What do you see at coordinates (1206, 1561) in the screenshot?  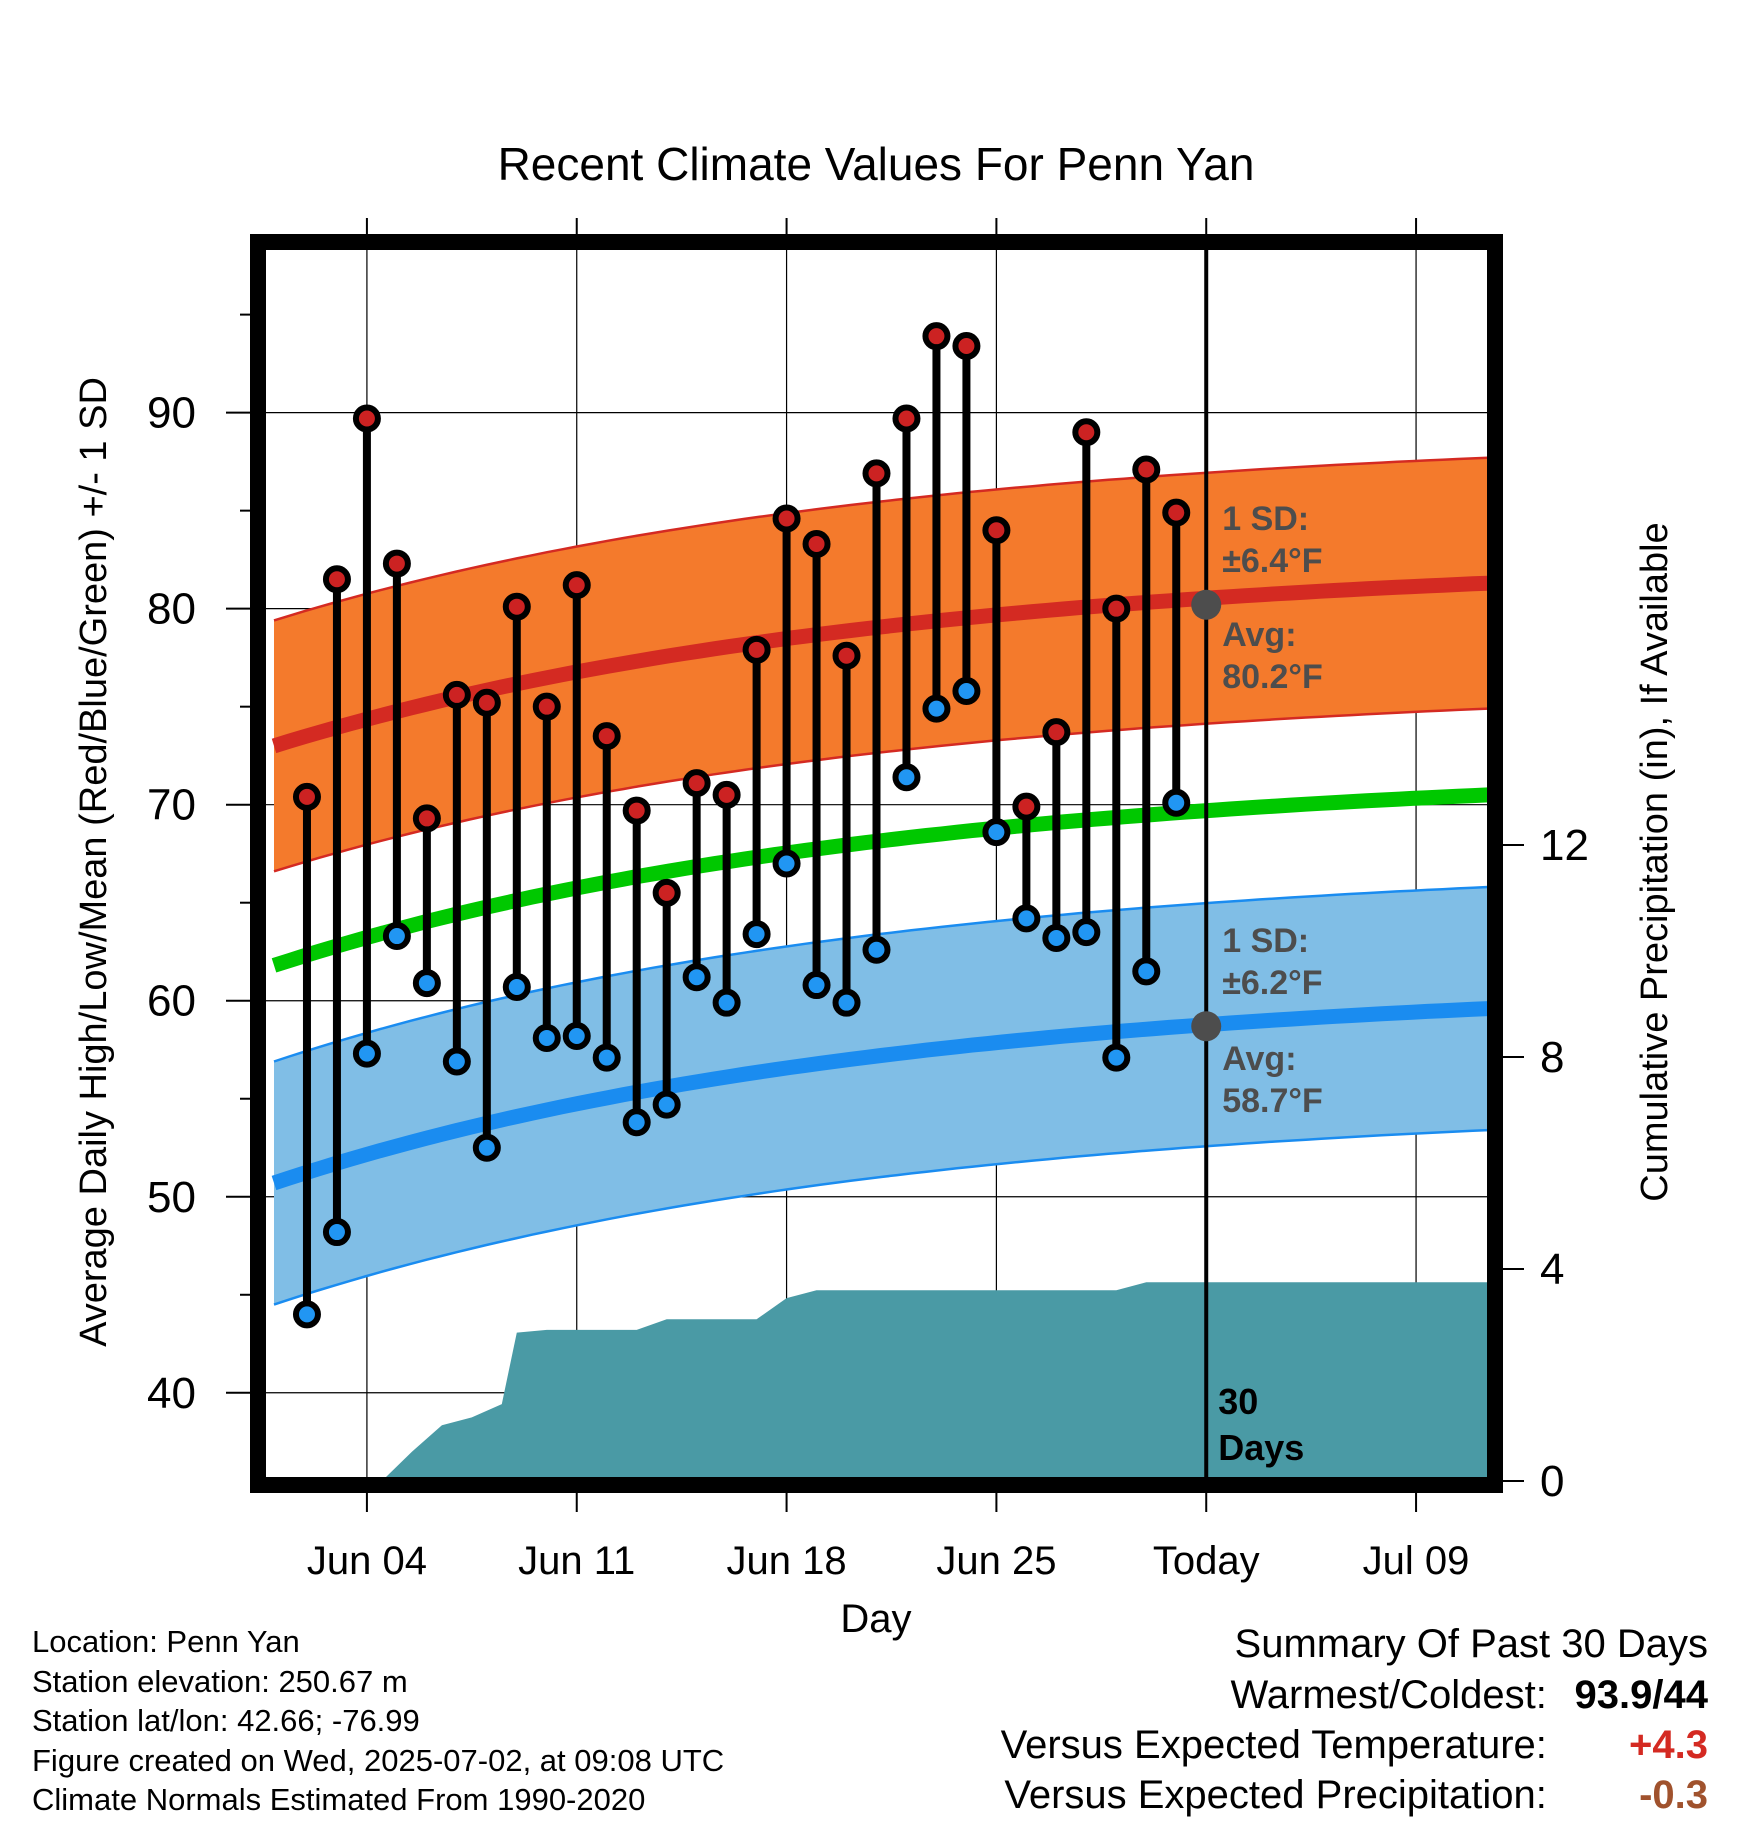 I see `x-tick-label: Today` at bounding box center [1206, 1561].